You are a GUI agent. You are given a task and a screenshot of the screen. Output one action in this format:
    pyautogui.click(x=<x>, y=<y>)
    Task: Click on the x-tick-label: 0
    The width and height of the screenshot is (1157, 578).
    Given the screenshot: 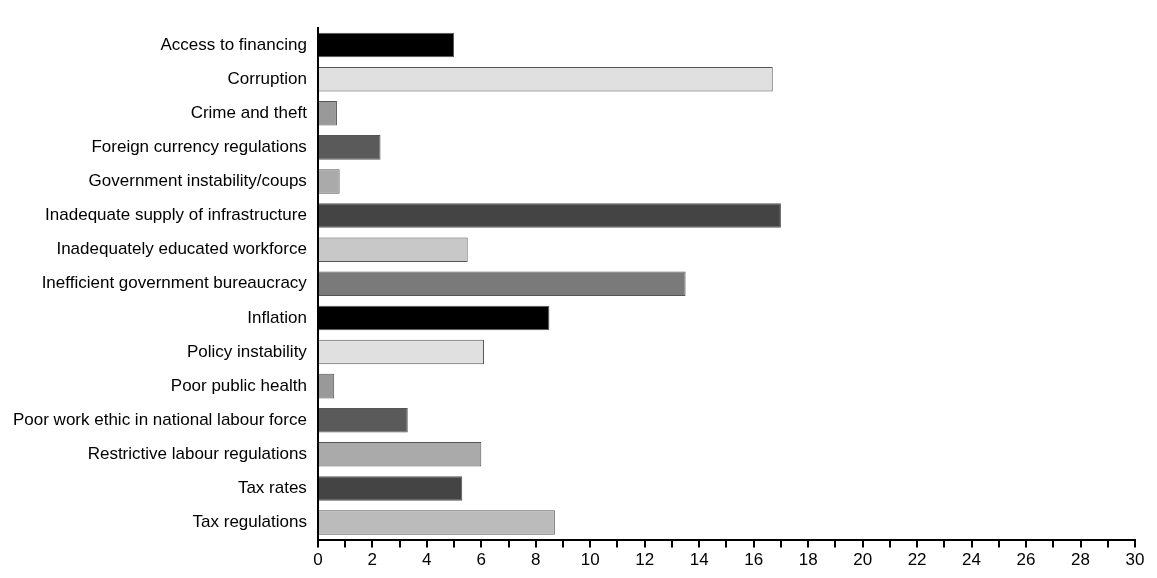 What is the action you would take?
    pyautogui.click(x=318, y=560)
    